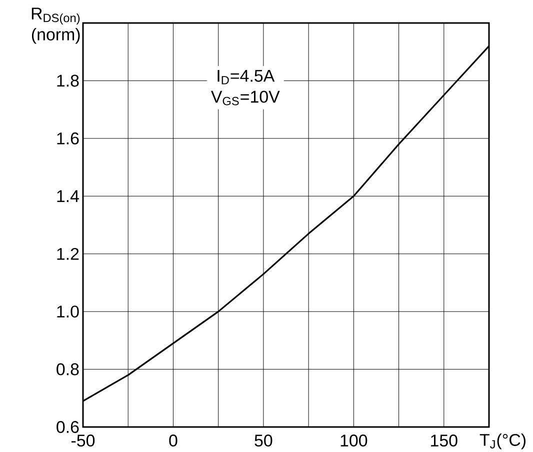 This screenshot has height=452, width=533. What do you see at coordinates (173, 440) in the screenshot?
I see `x-tick-label: 0` at bounding box center [173, 440].